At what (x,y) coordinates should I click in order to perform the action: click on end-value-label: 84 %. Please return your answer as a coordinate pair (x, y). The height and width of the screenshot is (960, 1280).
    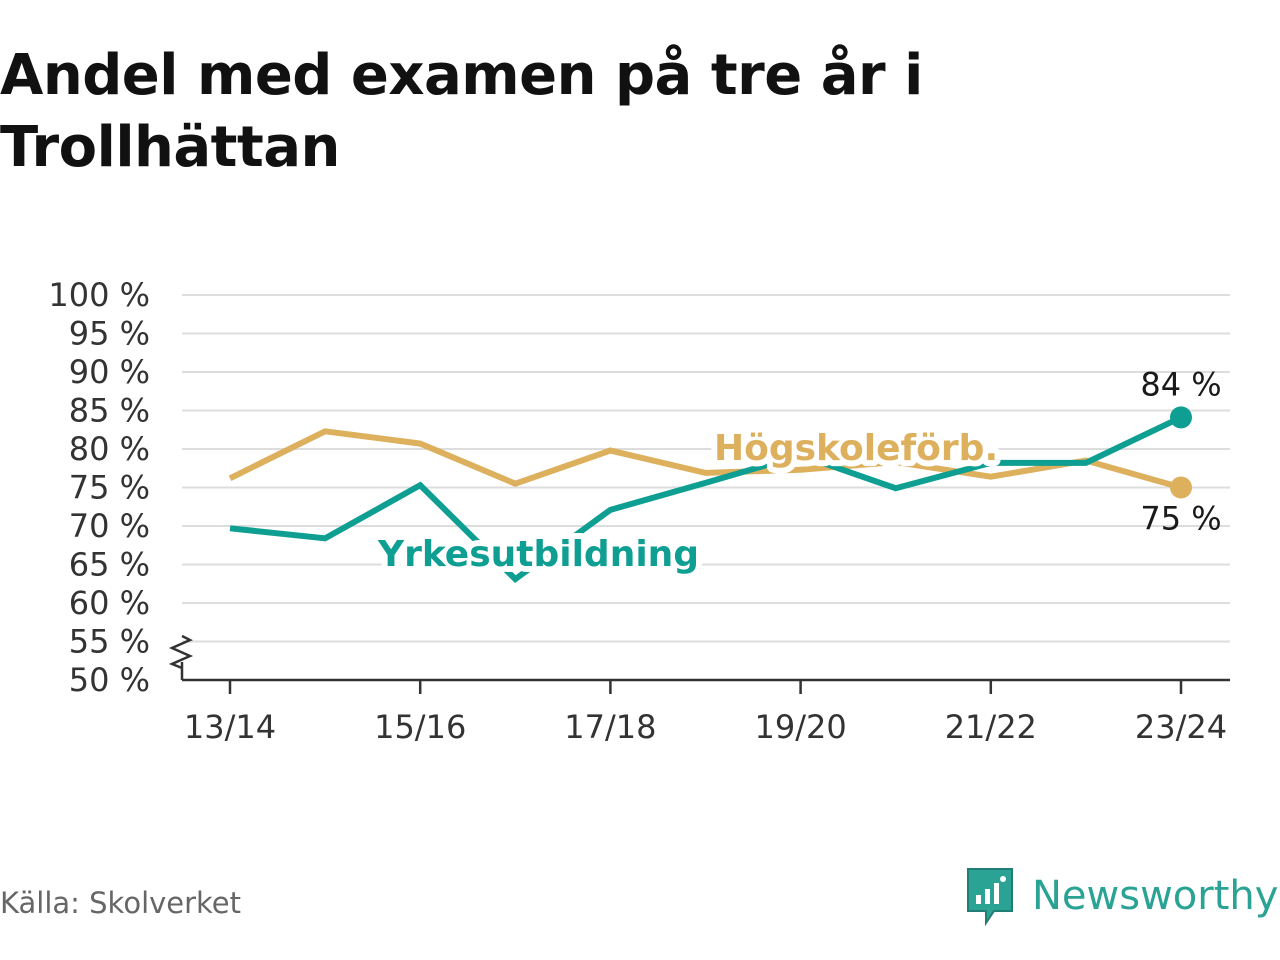
    Looking at the image, I should click on (1180, 384).